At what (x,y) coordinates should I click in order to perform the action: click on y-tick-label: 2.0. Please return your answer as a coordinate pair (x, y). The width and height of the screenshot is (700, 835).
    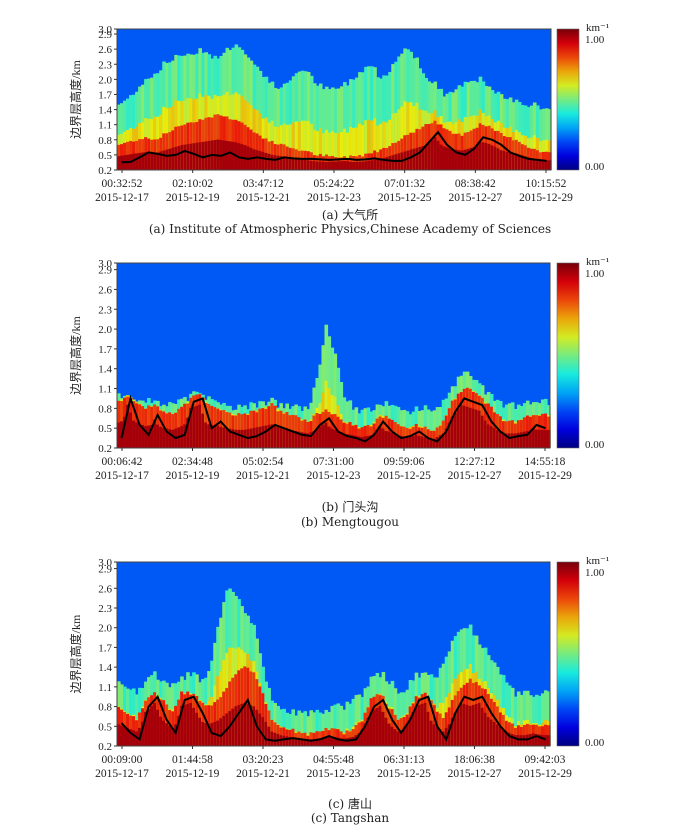
    Looking at the image, I should click on (105, 80).